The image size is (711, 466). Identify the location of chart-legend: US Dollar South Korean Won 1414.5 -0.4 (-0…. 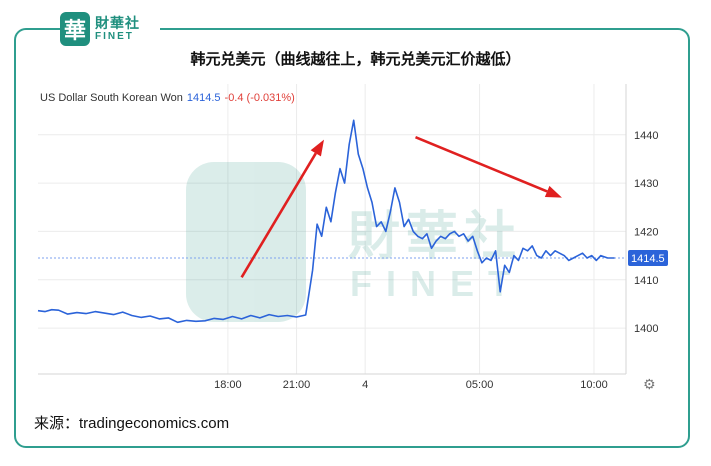
(167, 98).